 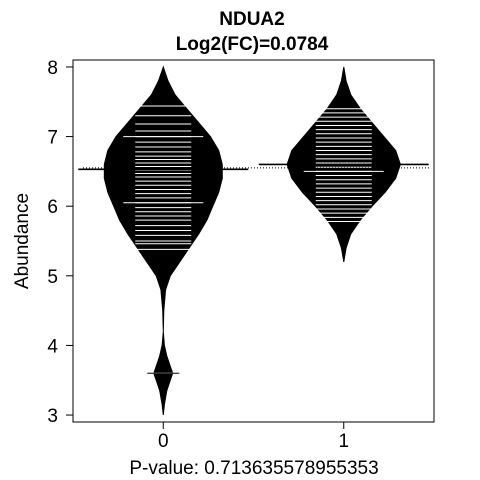 What do you see at coordinates (52, 346) in the screenshot?
I see `y-tick-label: 4` at bounding box center [52, 346].